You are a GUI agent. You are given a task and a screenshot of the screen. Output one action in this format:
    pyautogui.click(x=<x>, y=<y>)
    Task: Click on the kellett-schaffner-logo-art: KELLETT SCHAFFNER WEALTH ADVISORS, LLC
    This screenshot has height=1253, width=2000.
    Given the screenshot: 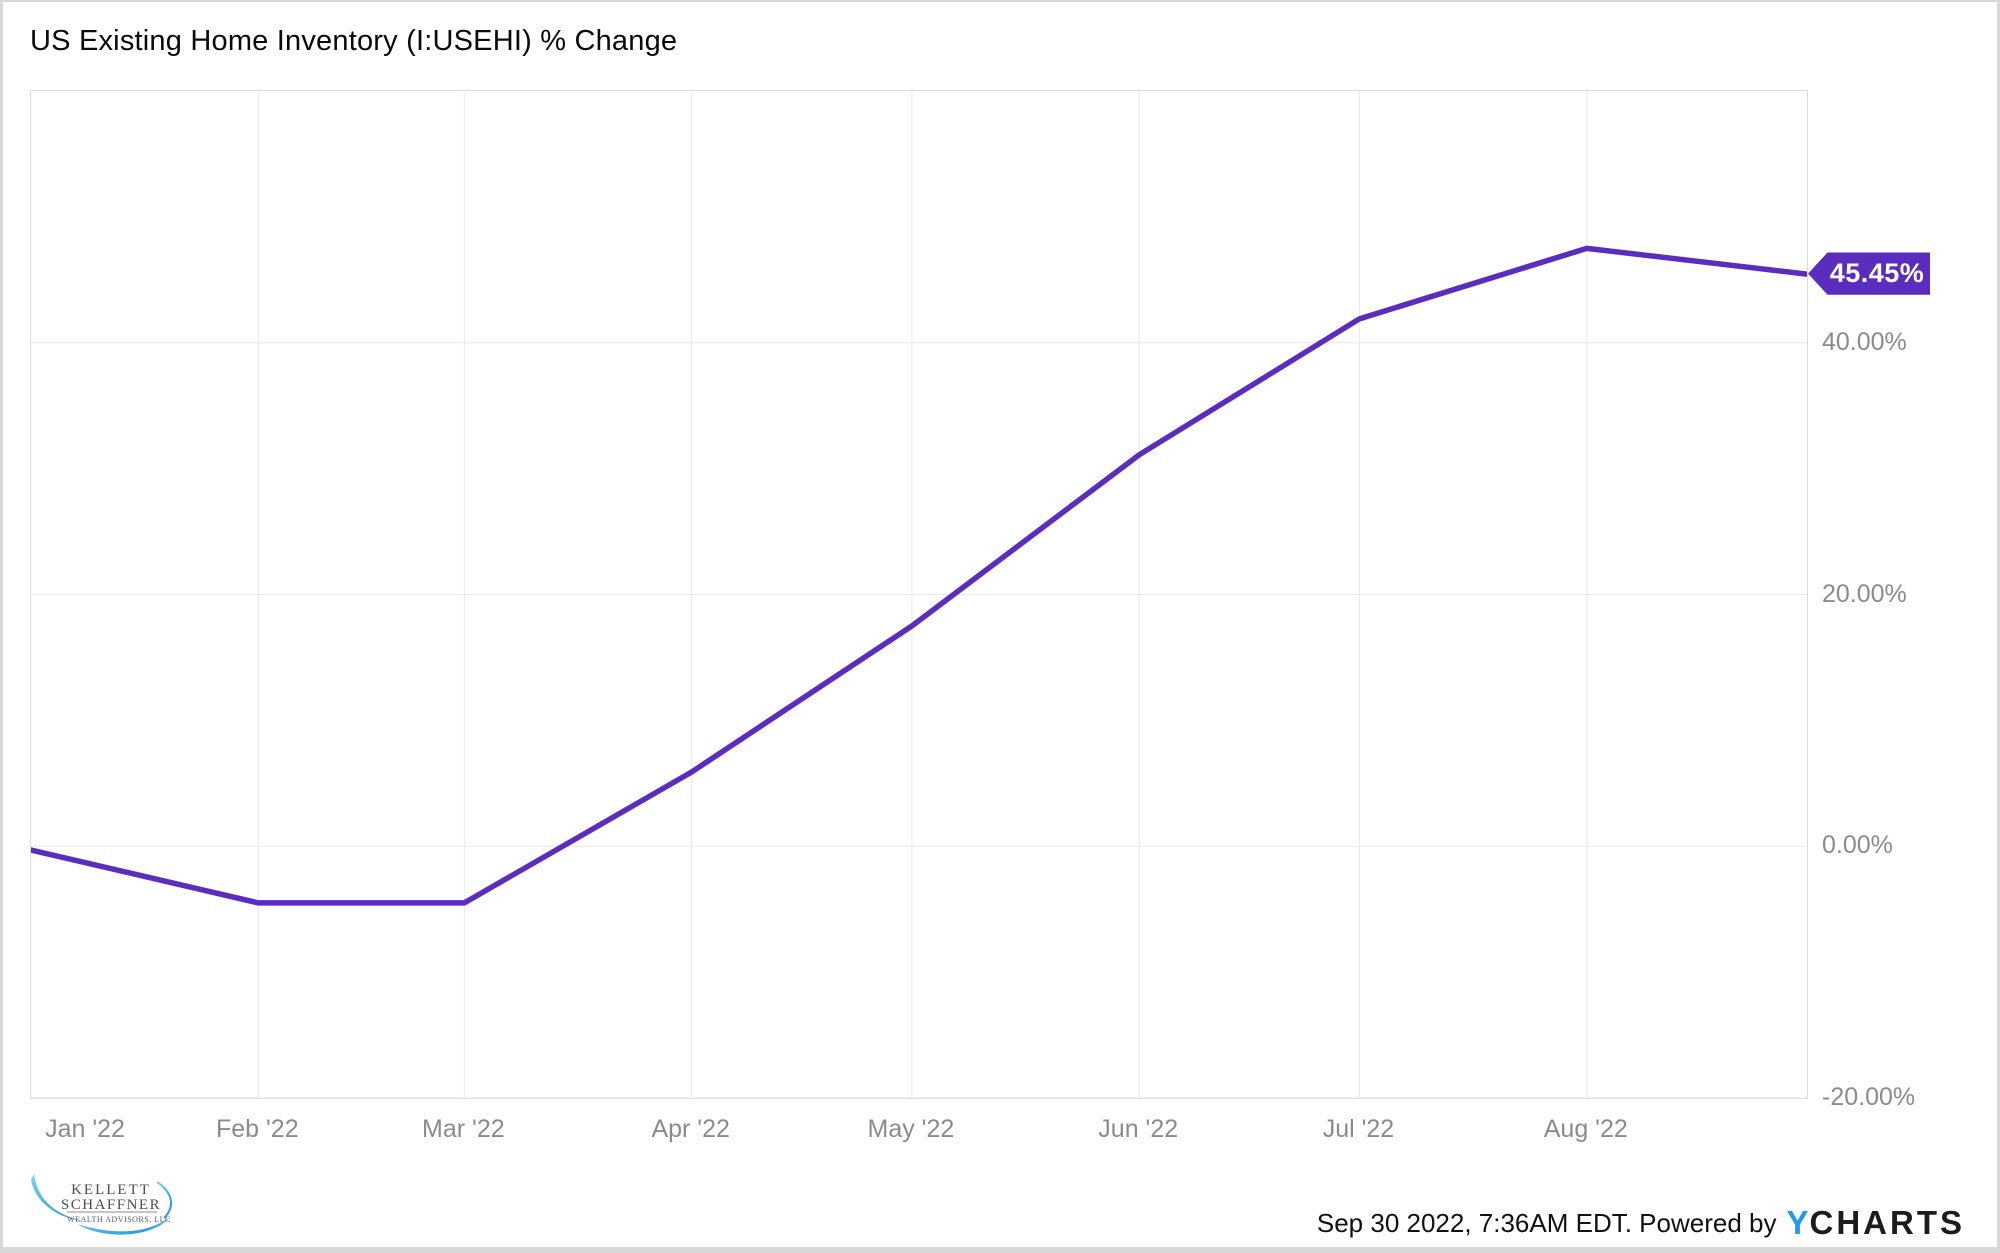 What is the action you would take?
    pyautogui.click(x=102, y=1204)
    